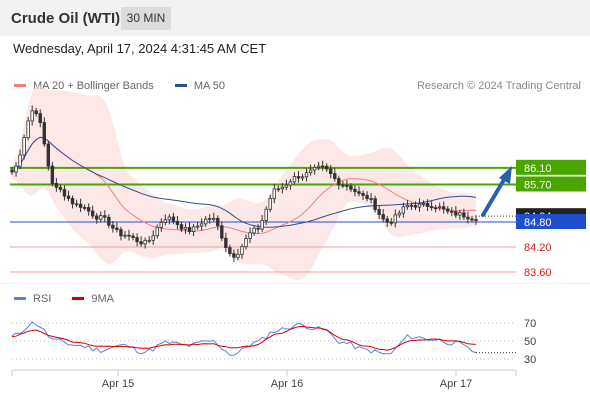 The width and height of the screenshot is (590, 400). What do you see at coordinates (538, 169) in the screenshot?
I see `level-label-86.10: 86.10` at bounding box center [538, 169].